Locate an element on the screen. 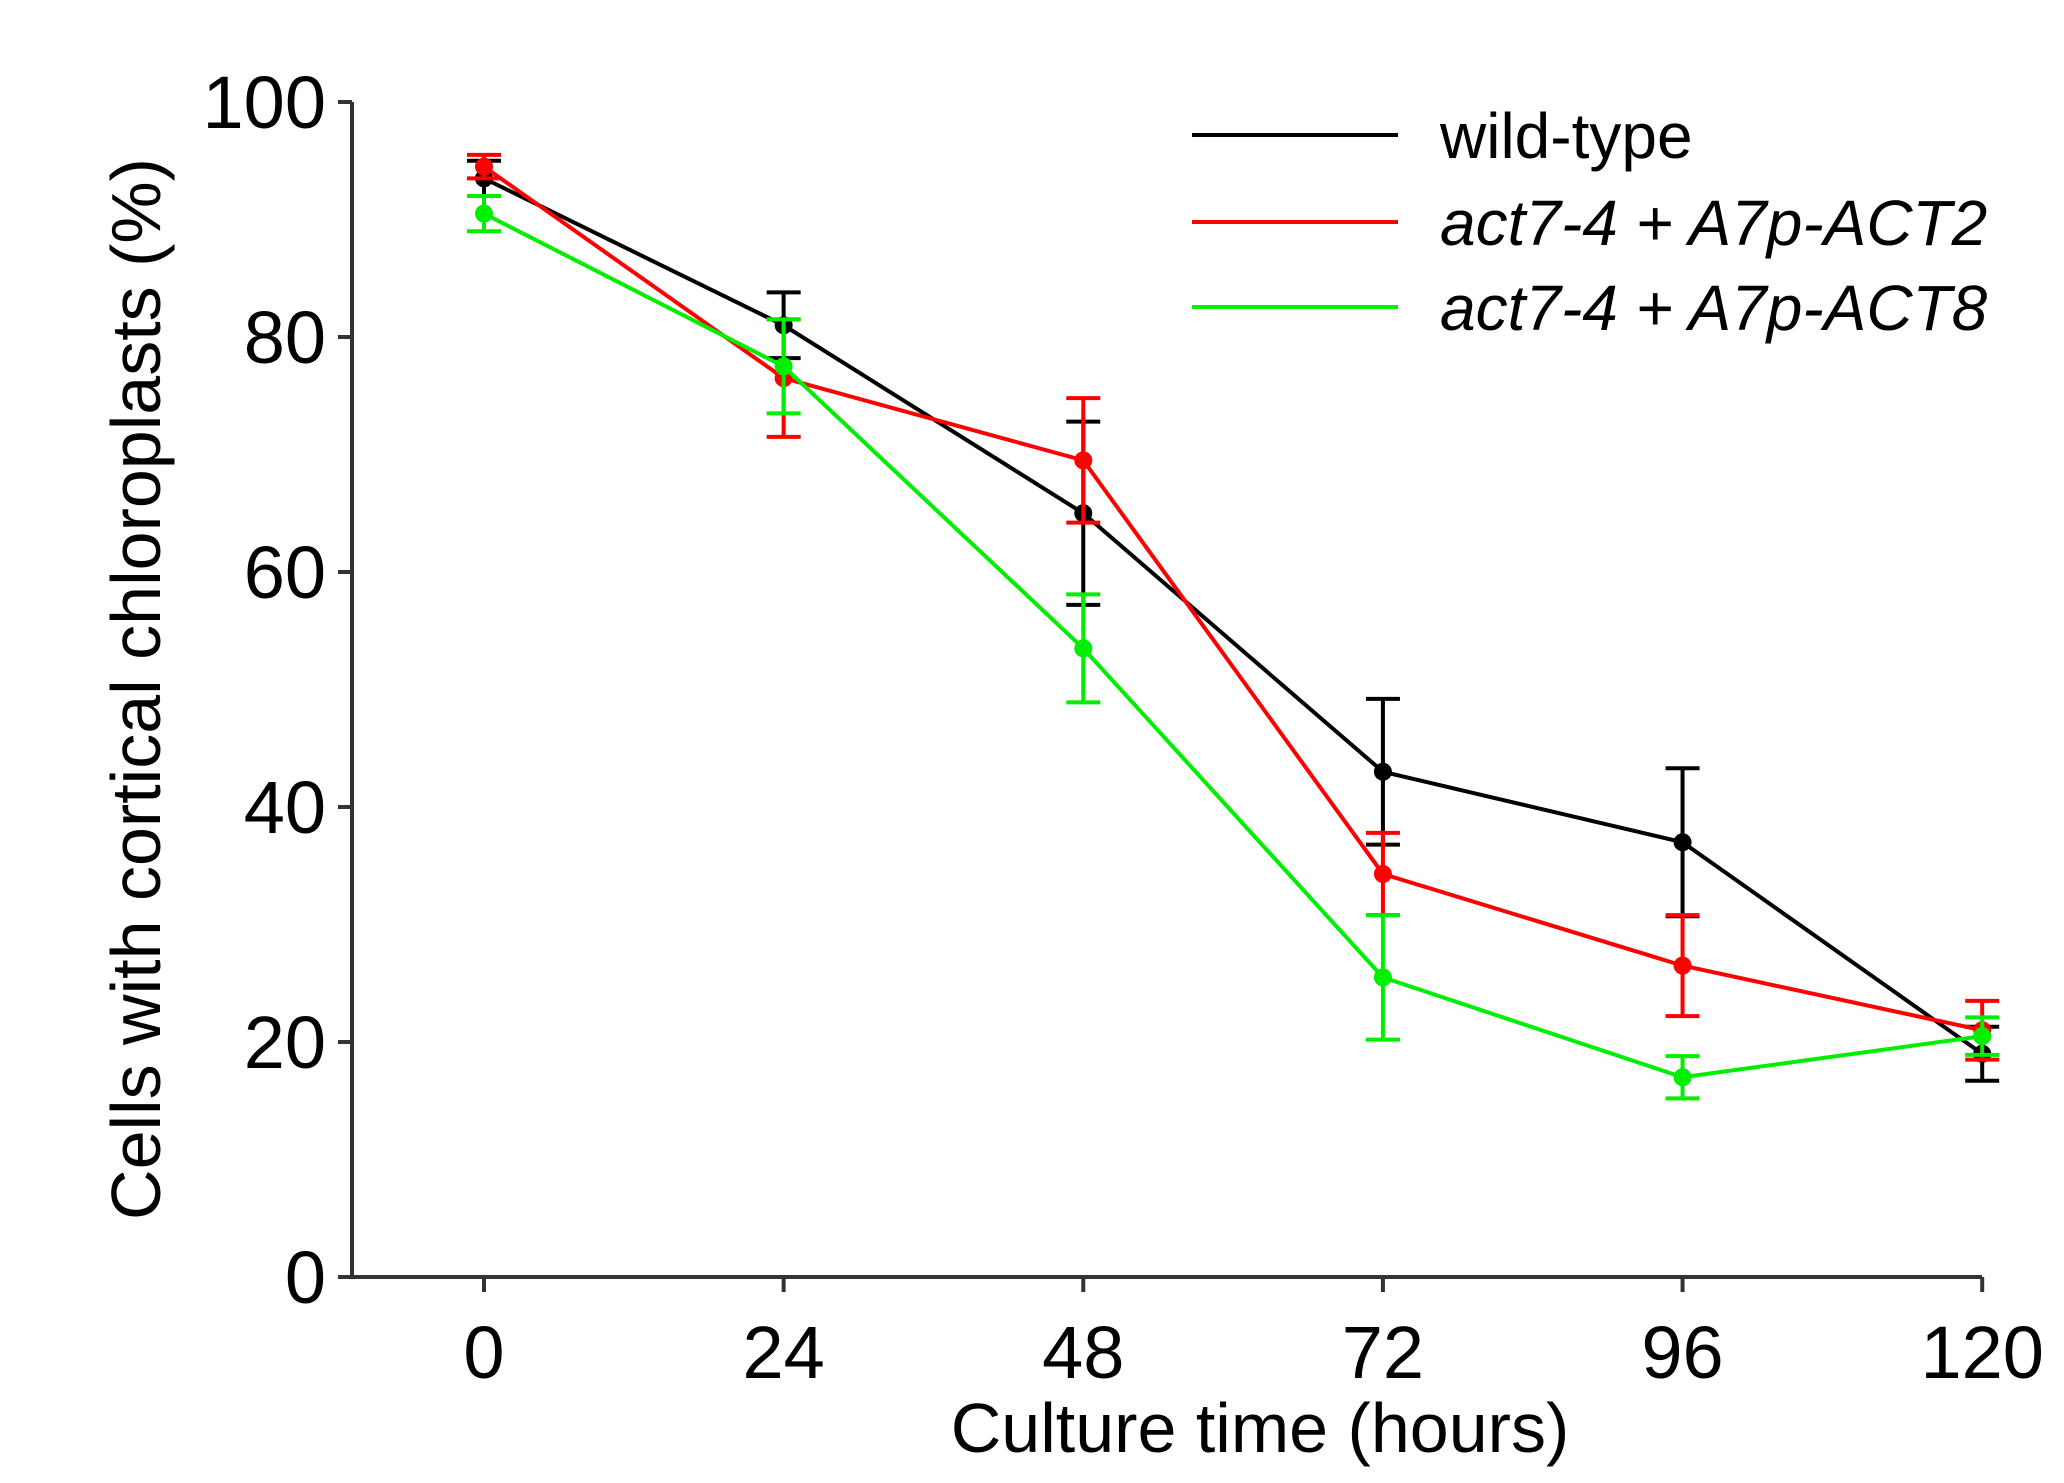 The height and width of the screenshot is (1483, 2064). x-tick-label: 72 is located at coordinates (1383, 1352).